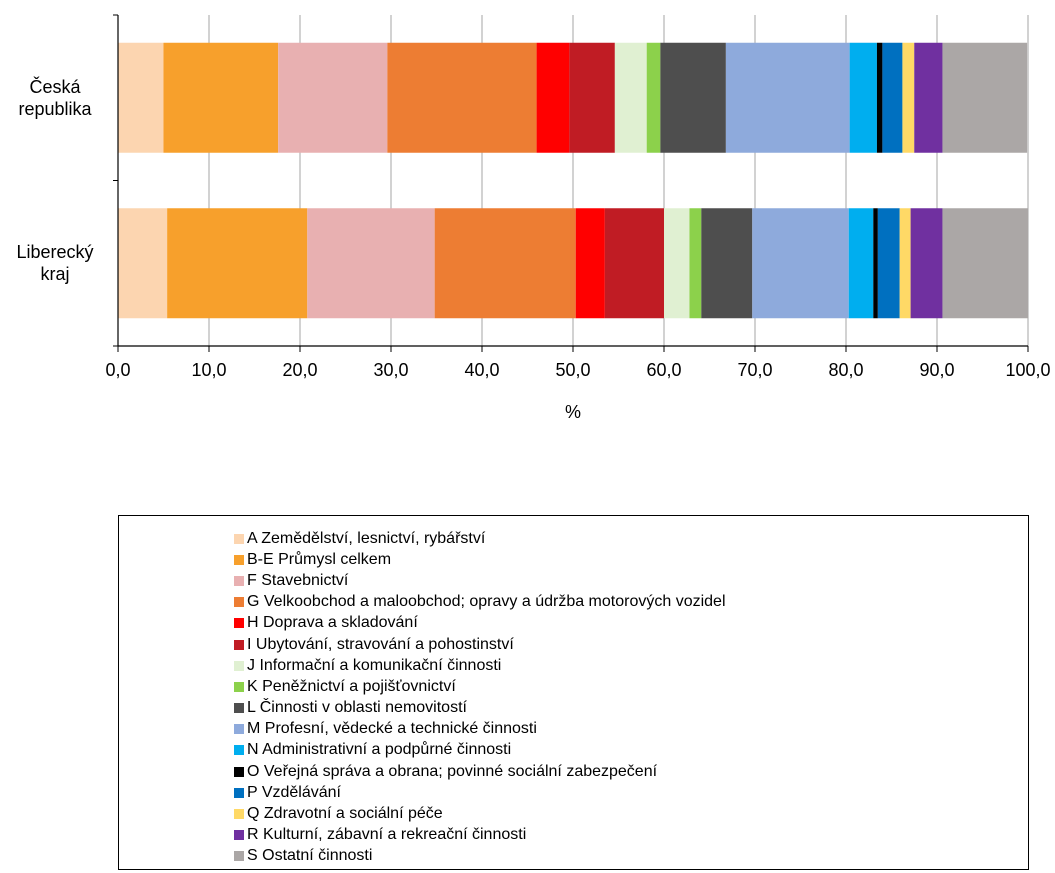 This screenshot has width=1055, height=873. Describe the element at coordinates (480, 559) in the screenshot. I see `legend-item: B-E Průmysl celkem` at that location.